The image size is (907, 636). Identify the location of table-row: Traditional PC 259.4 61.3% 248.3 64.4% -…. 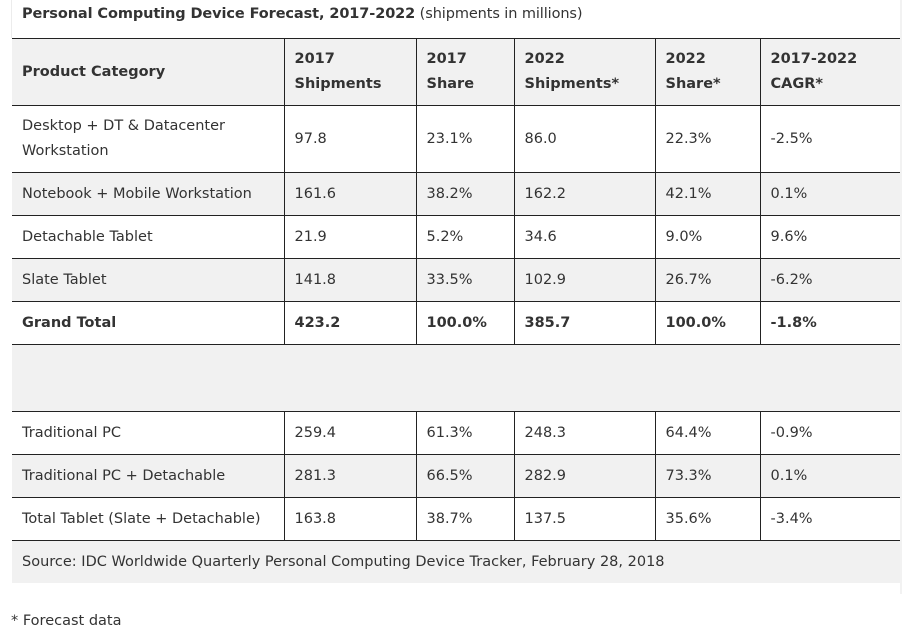
(456, 433).